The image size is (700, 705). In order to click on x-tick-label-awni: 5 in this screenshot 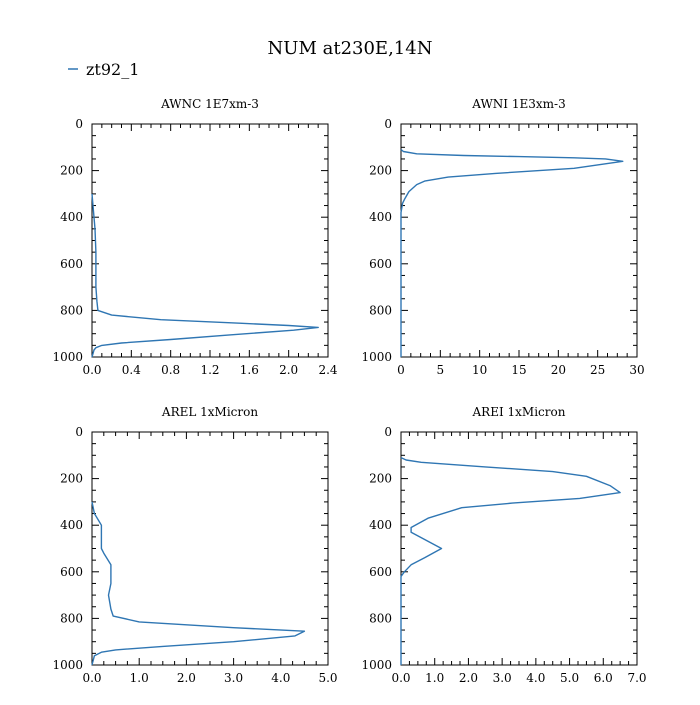, I will do `click(441, 370)`.